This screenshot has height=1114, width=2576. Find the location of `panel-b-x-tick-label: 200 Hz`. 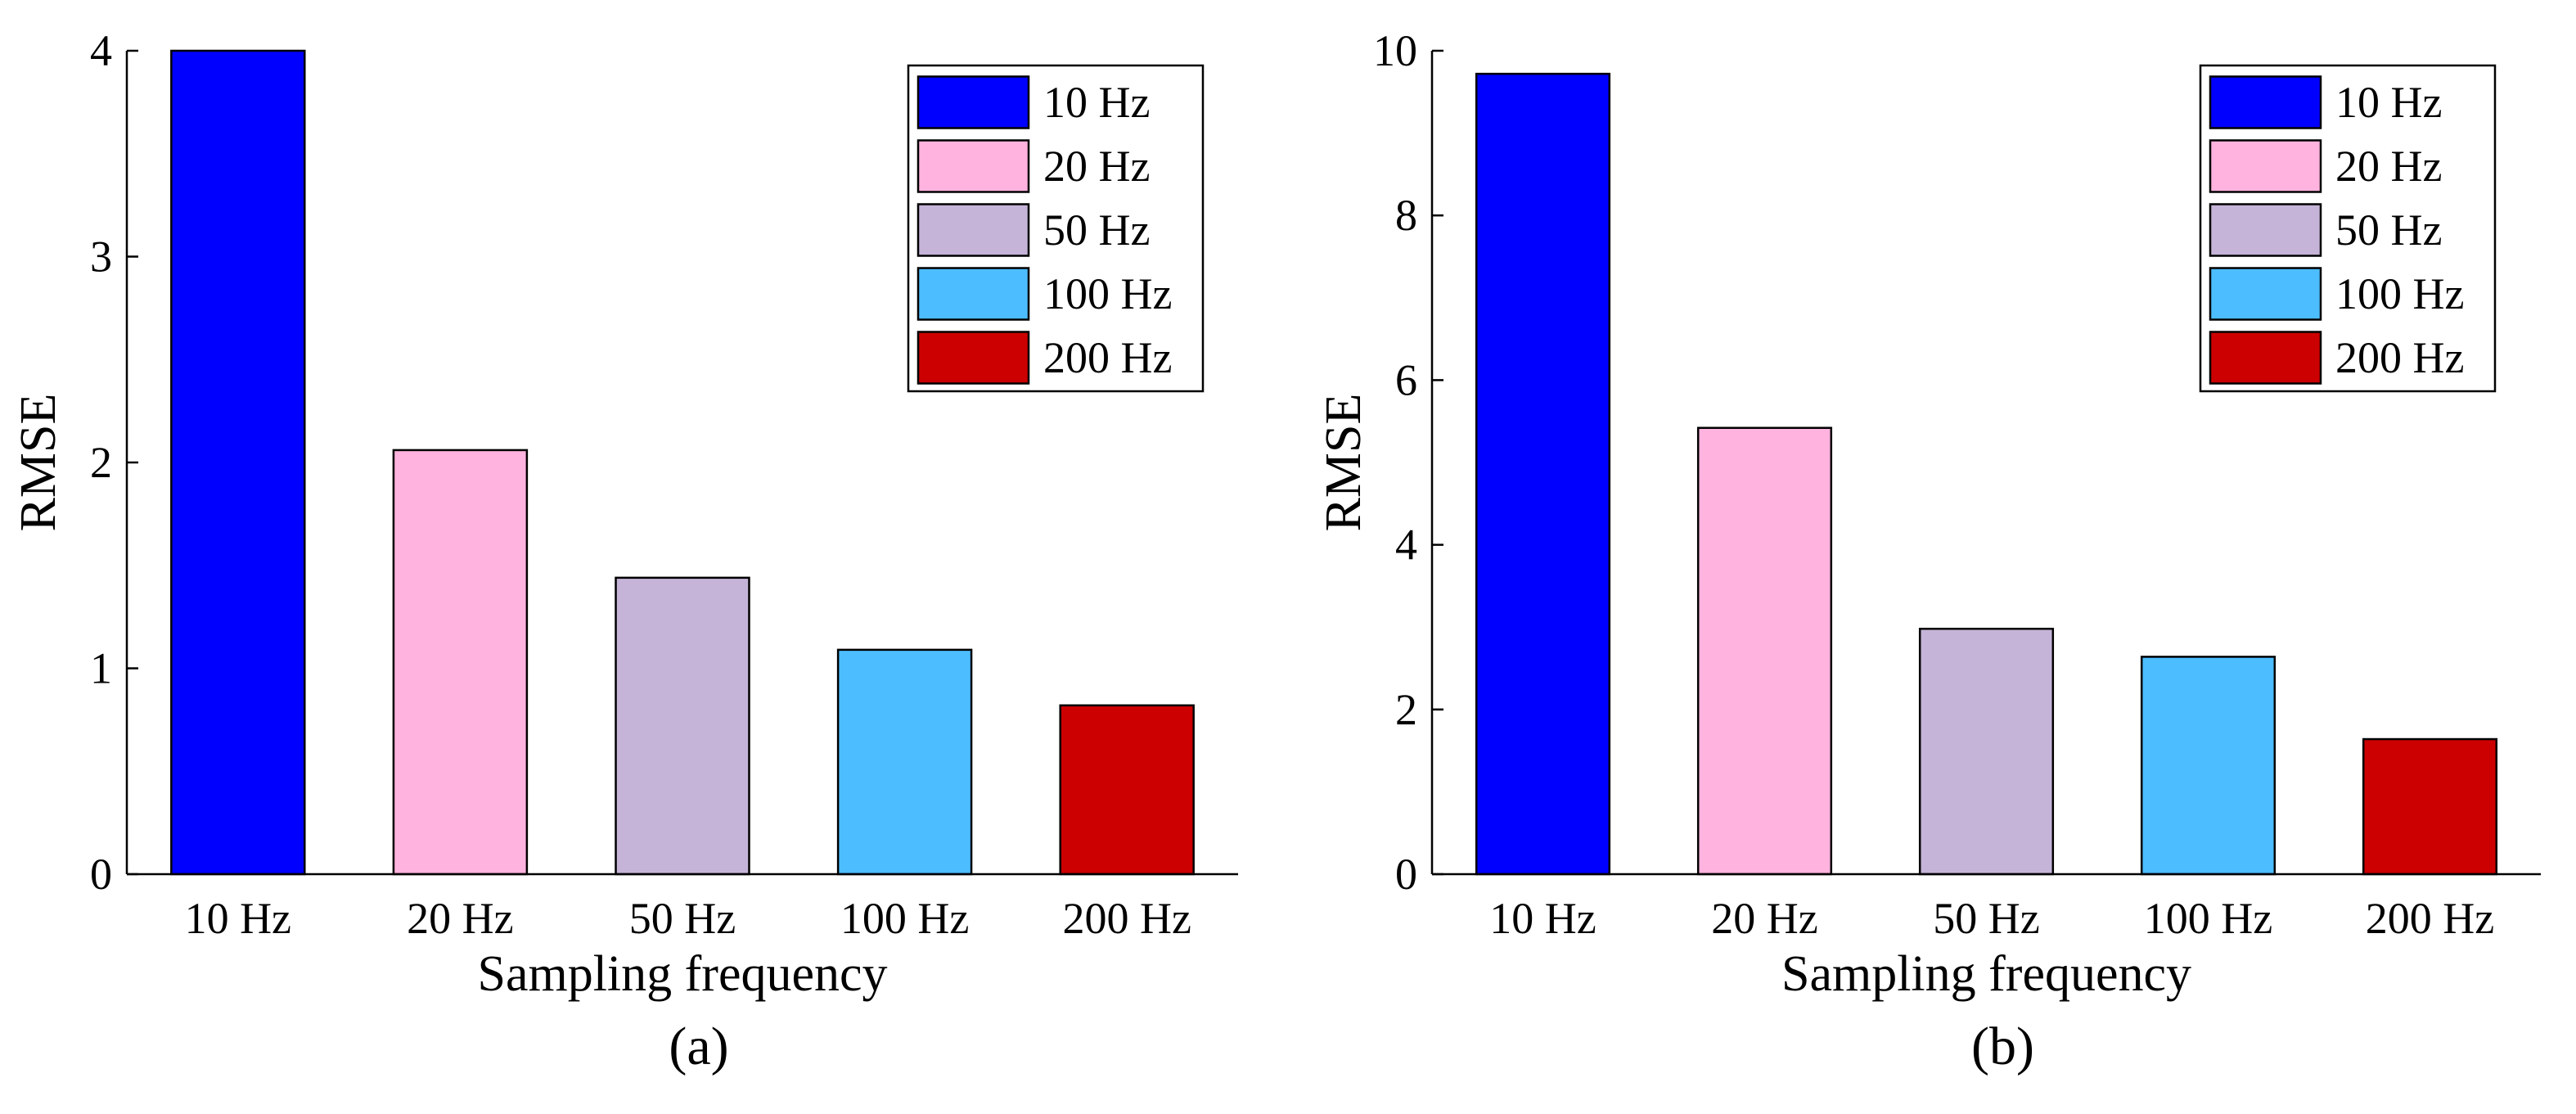

panel-b-x-tick-label: 200 Hz is located at coordinates (2430, 918).